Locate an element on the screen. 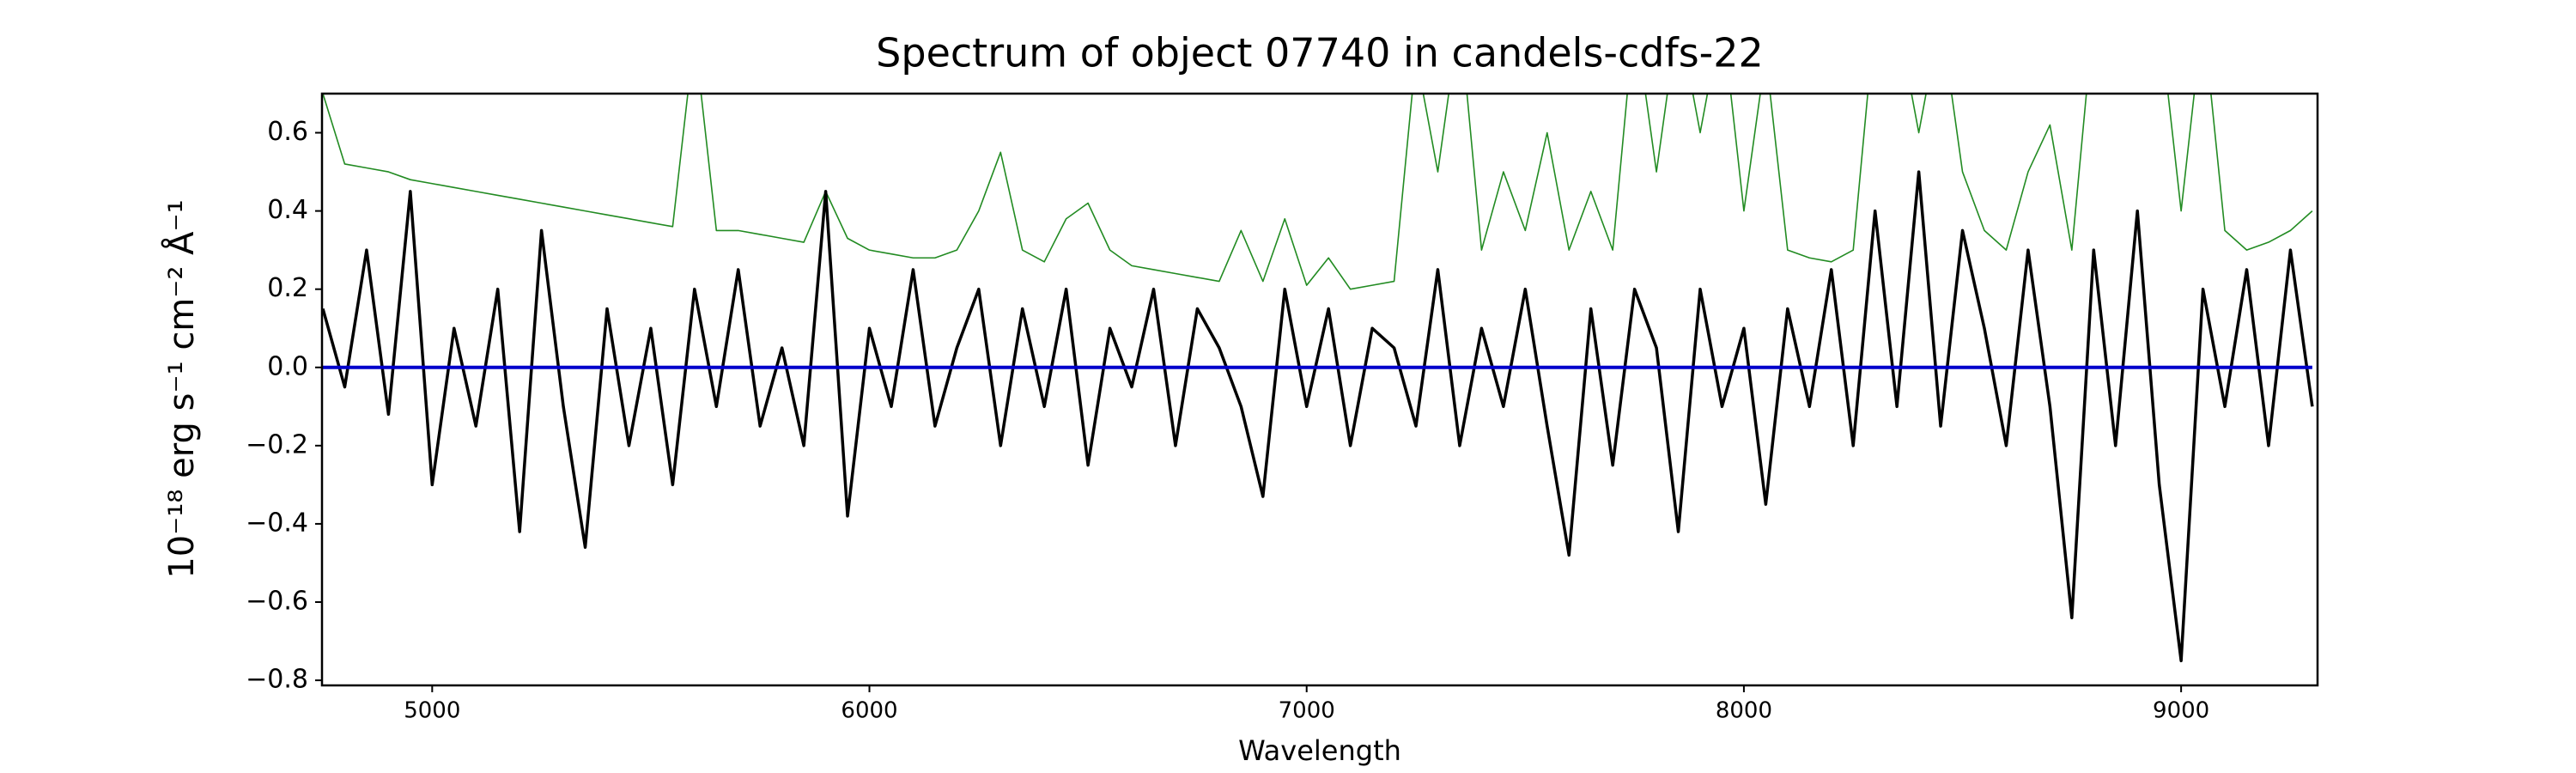  y-tick-label: −0.4 is located at coordinates (277, 523).